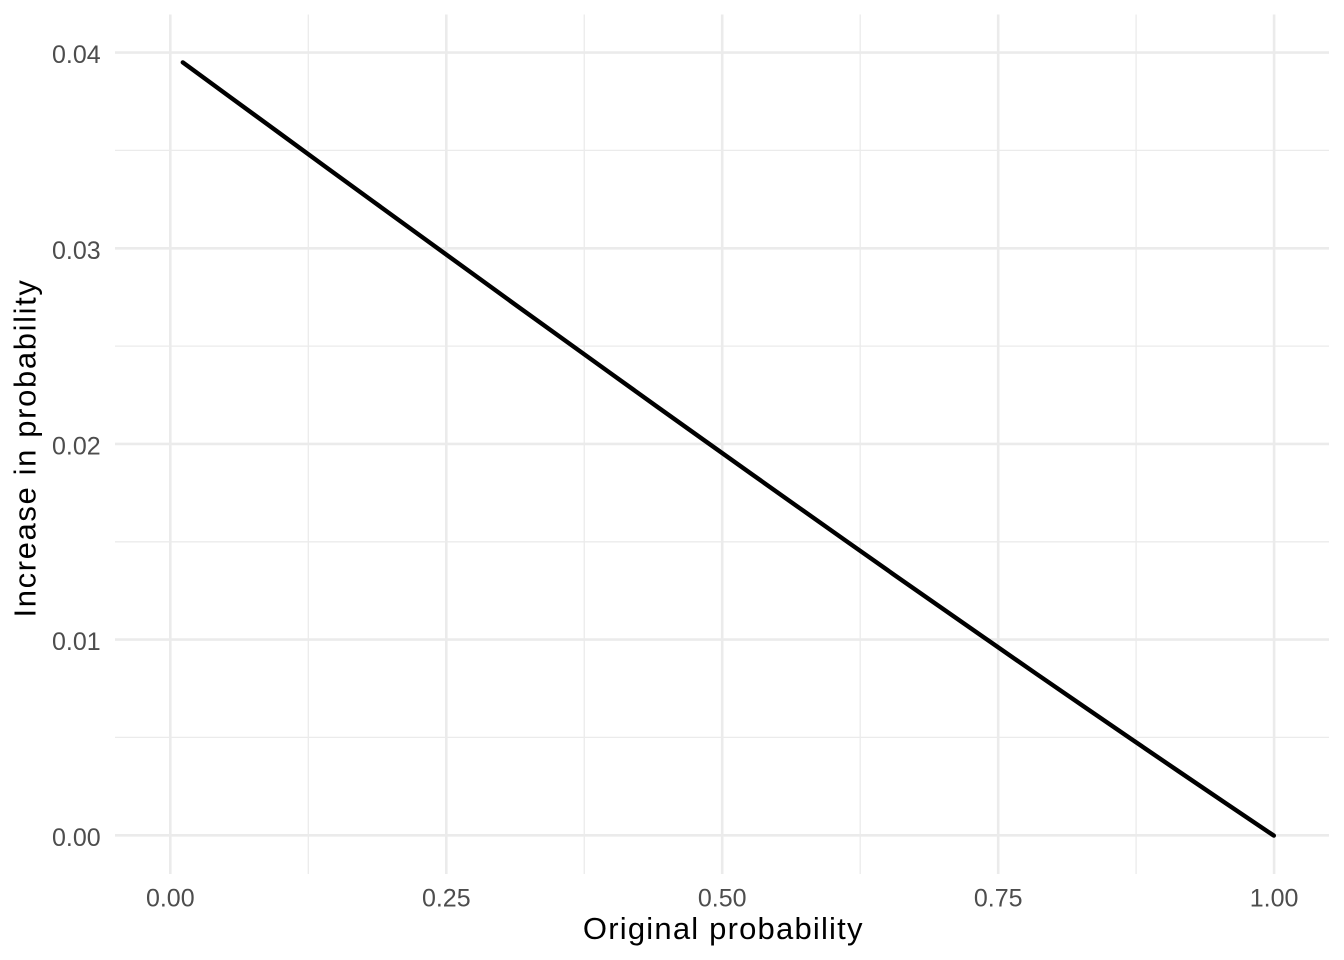 The width and height of the screenshot is (1344, 960). I want to click on svg-text: 0.02, so click(76, 446).